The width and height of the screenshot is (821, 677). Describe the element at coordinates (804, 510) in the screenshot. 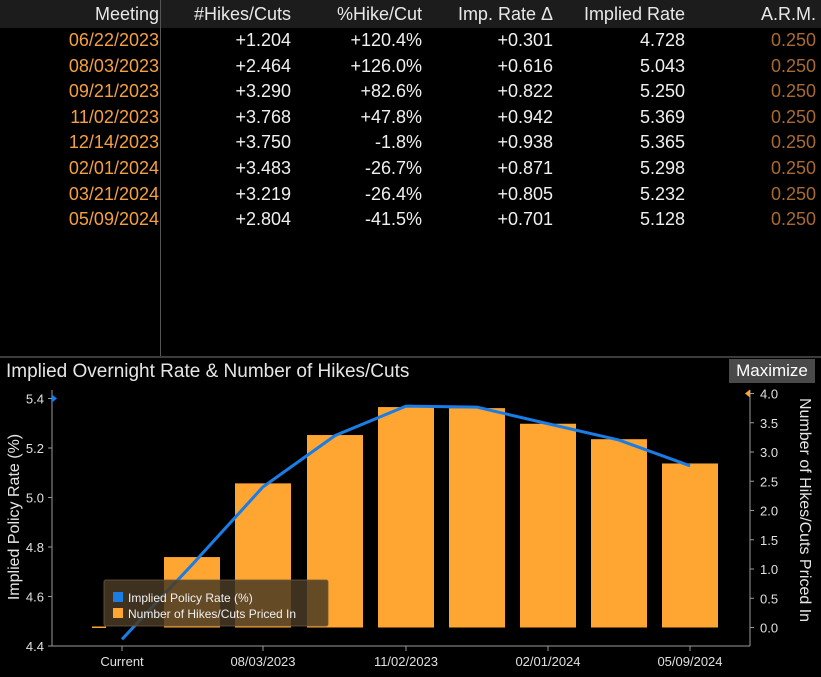

I see `right-axis-title: Number of Hikes/Cuts Priced In` at that location.